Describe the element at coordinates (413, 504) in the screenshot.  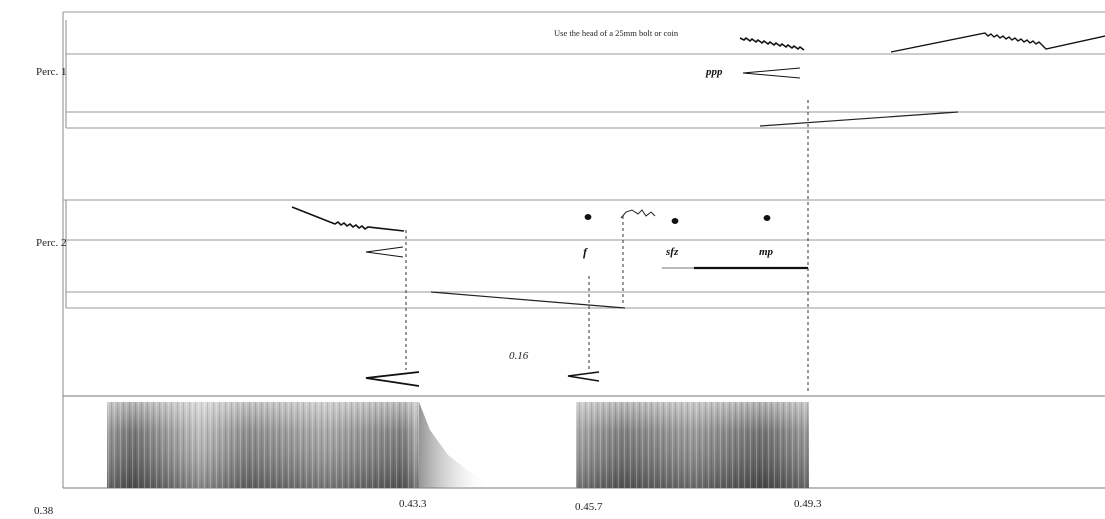
I see `timestamp-t1: 0.43.3` at that location.